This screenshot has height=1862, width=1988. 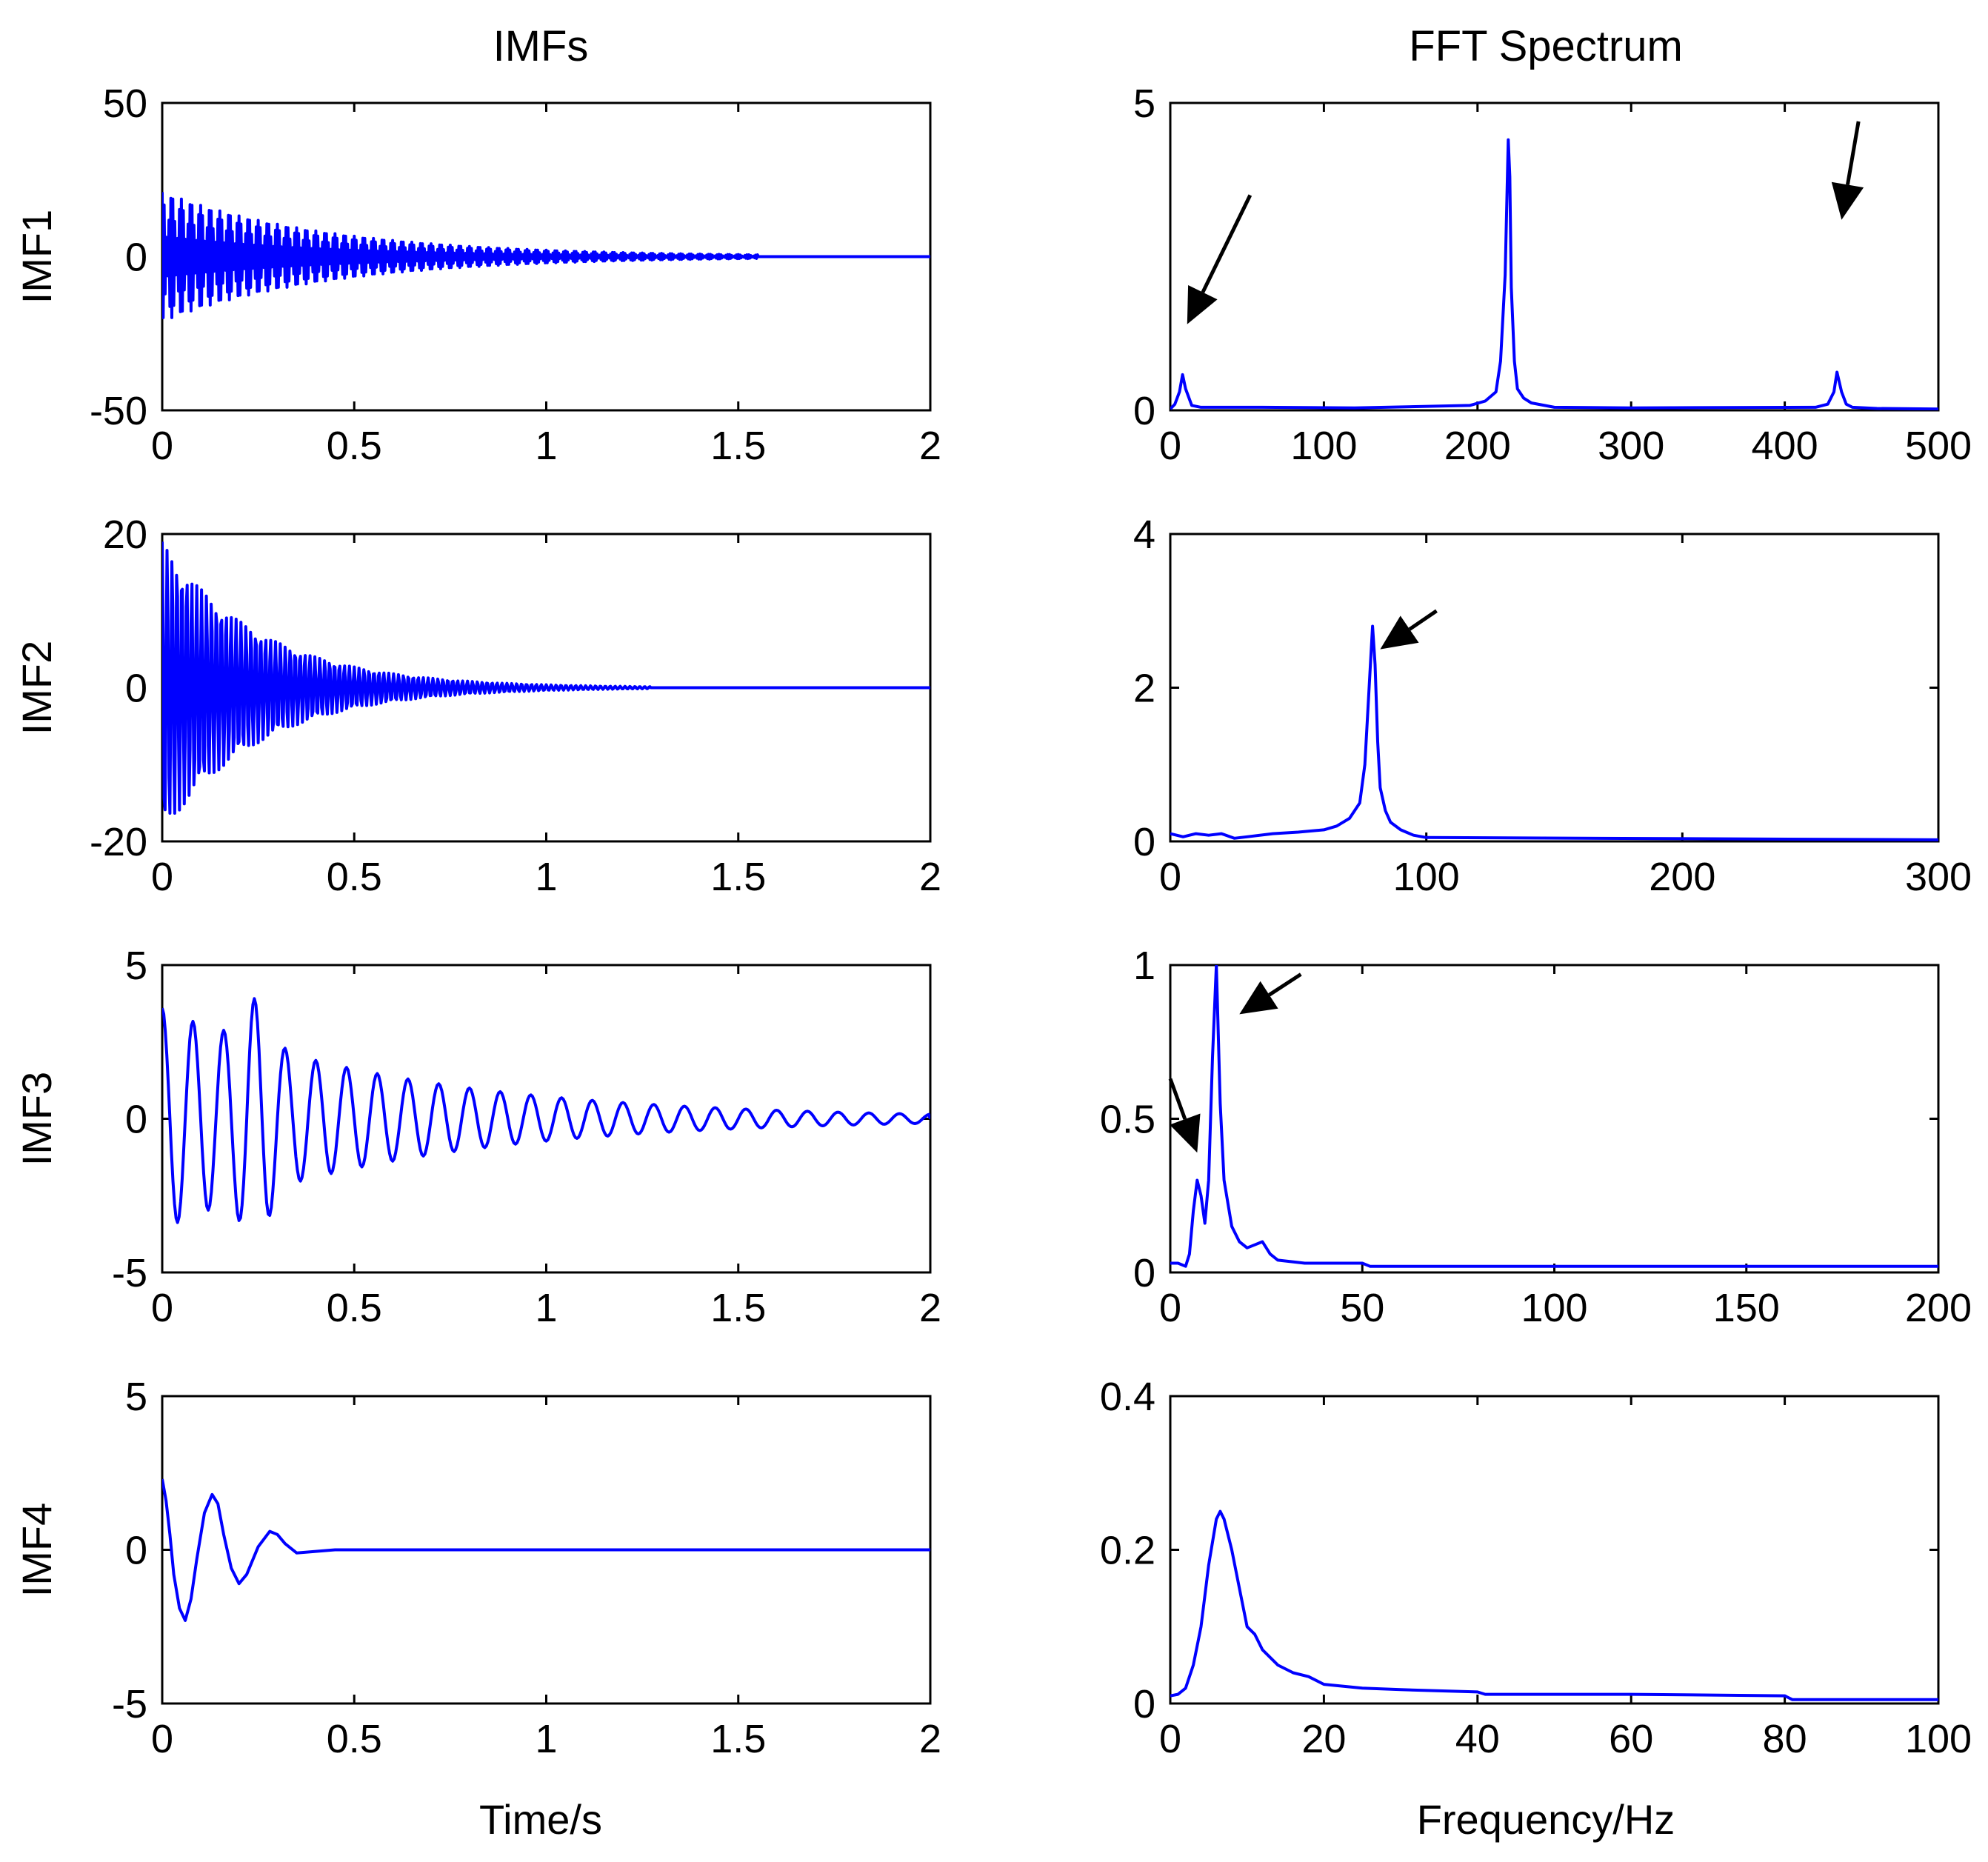 What do you see at coordinates (1938, 446) in the screenshot?
I see `x-tick-label: 500` at bounding box center [1938, 446].